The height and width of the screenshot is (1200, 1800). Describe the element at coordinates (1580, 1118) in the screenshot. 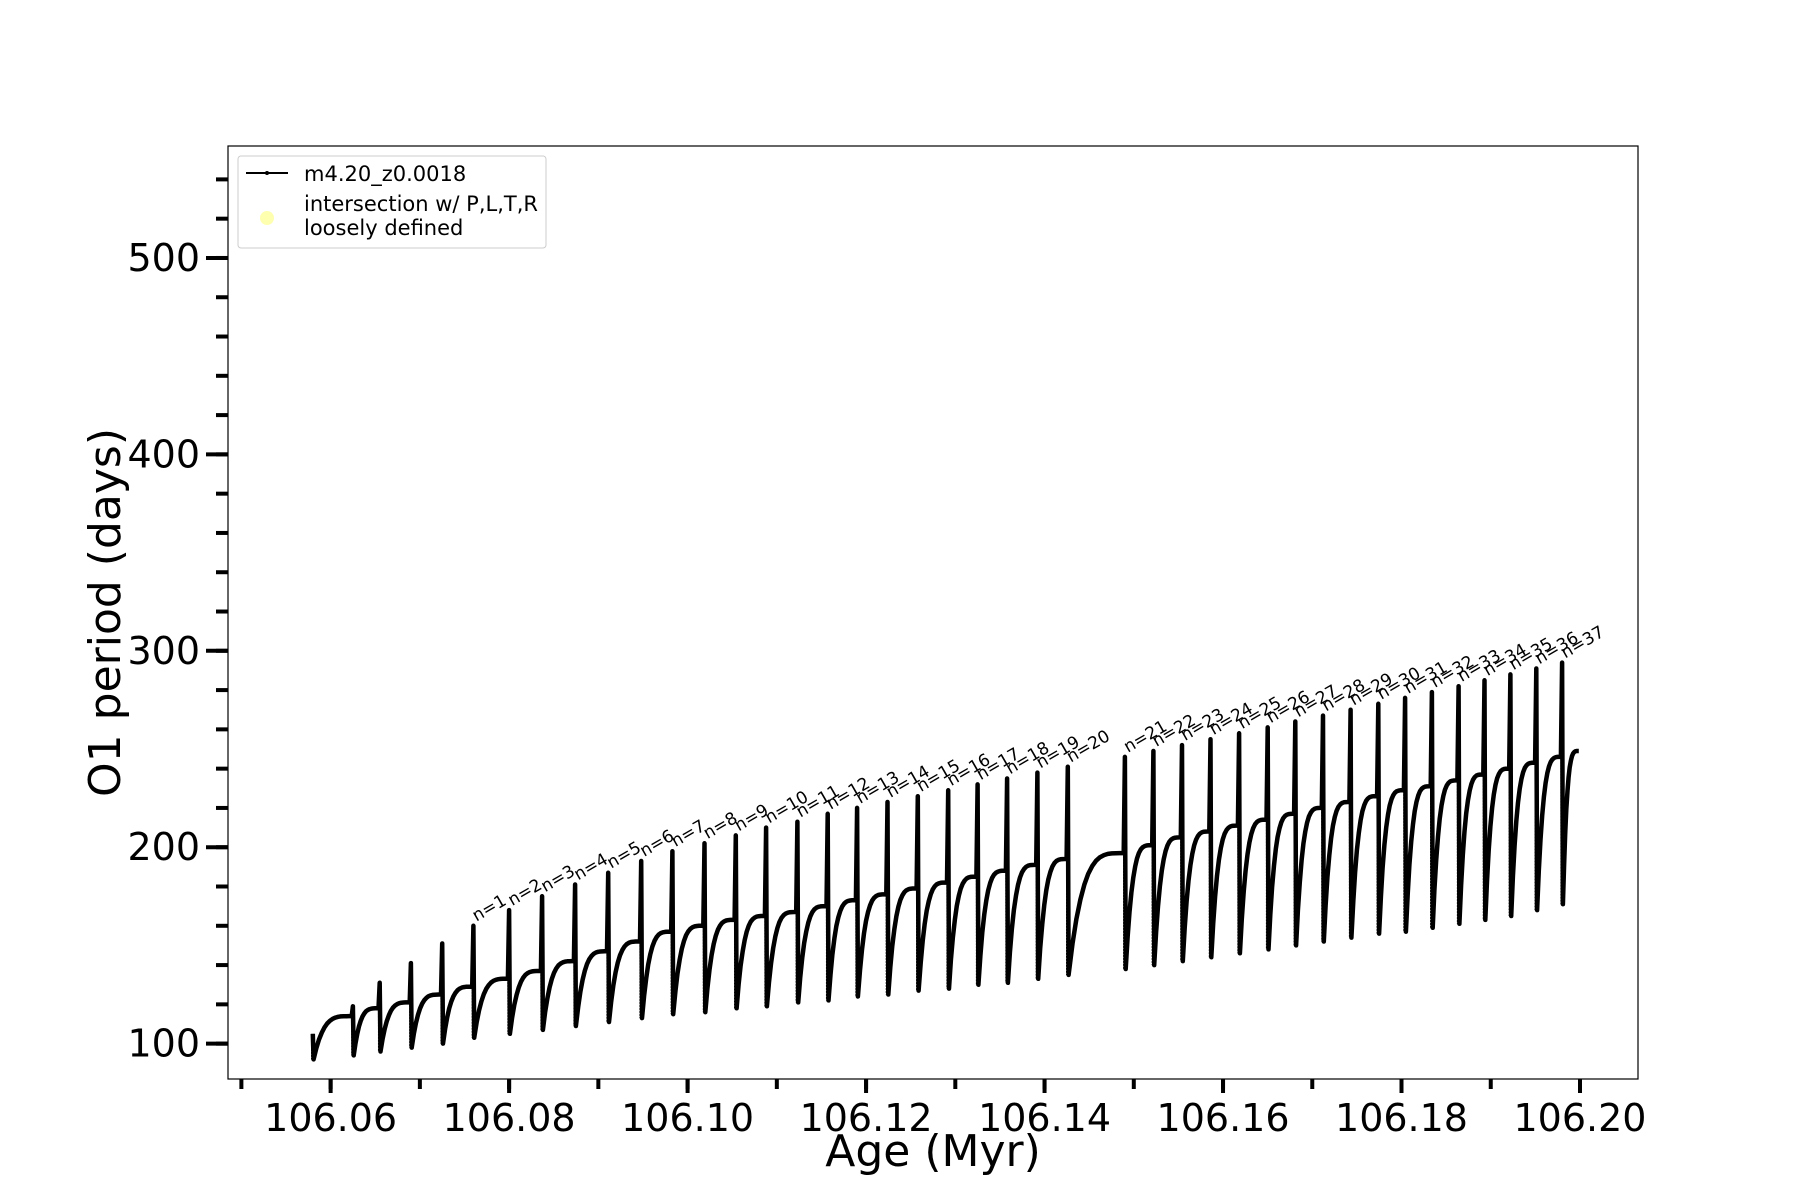

I see `x-tick-label: 106.20` at that location.